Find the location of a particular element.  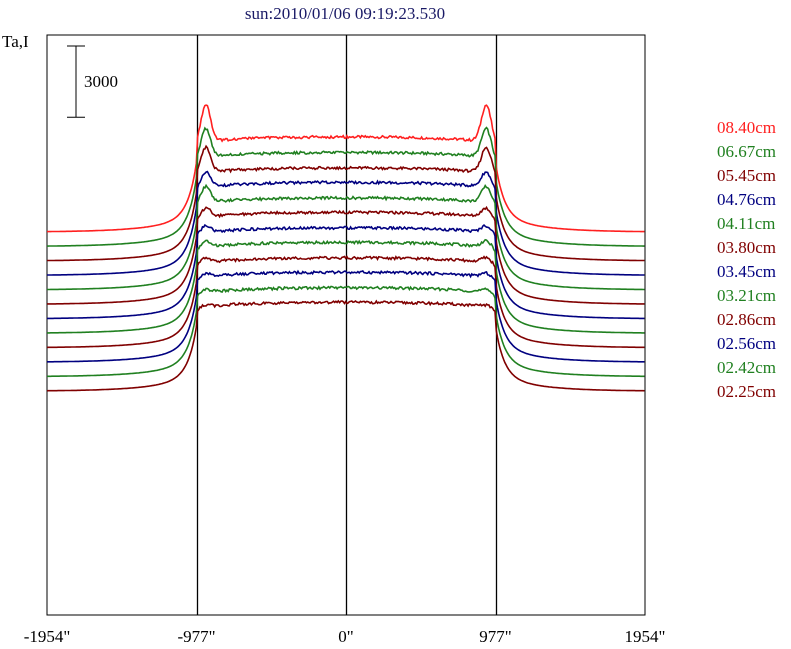

x-tick-label-0: -1954" is located at coordinates (47, 636).